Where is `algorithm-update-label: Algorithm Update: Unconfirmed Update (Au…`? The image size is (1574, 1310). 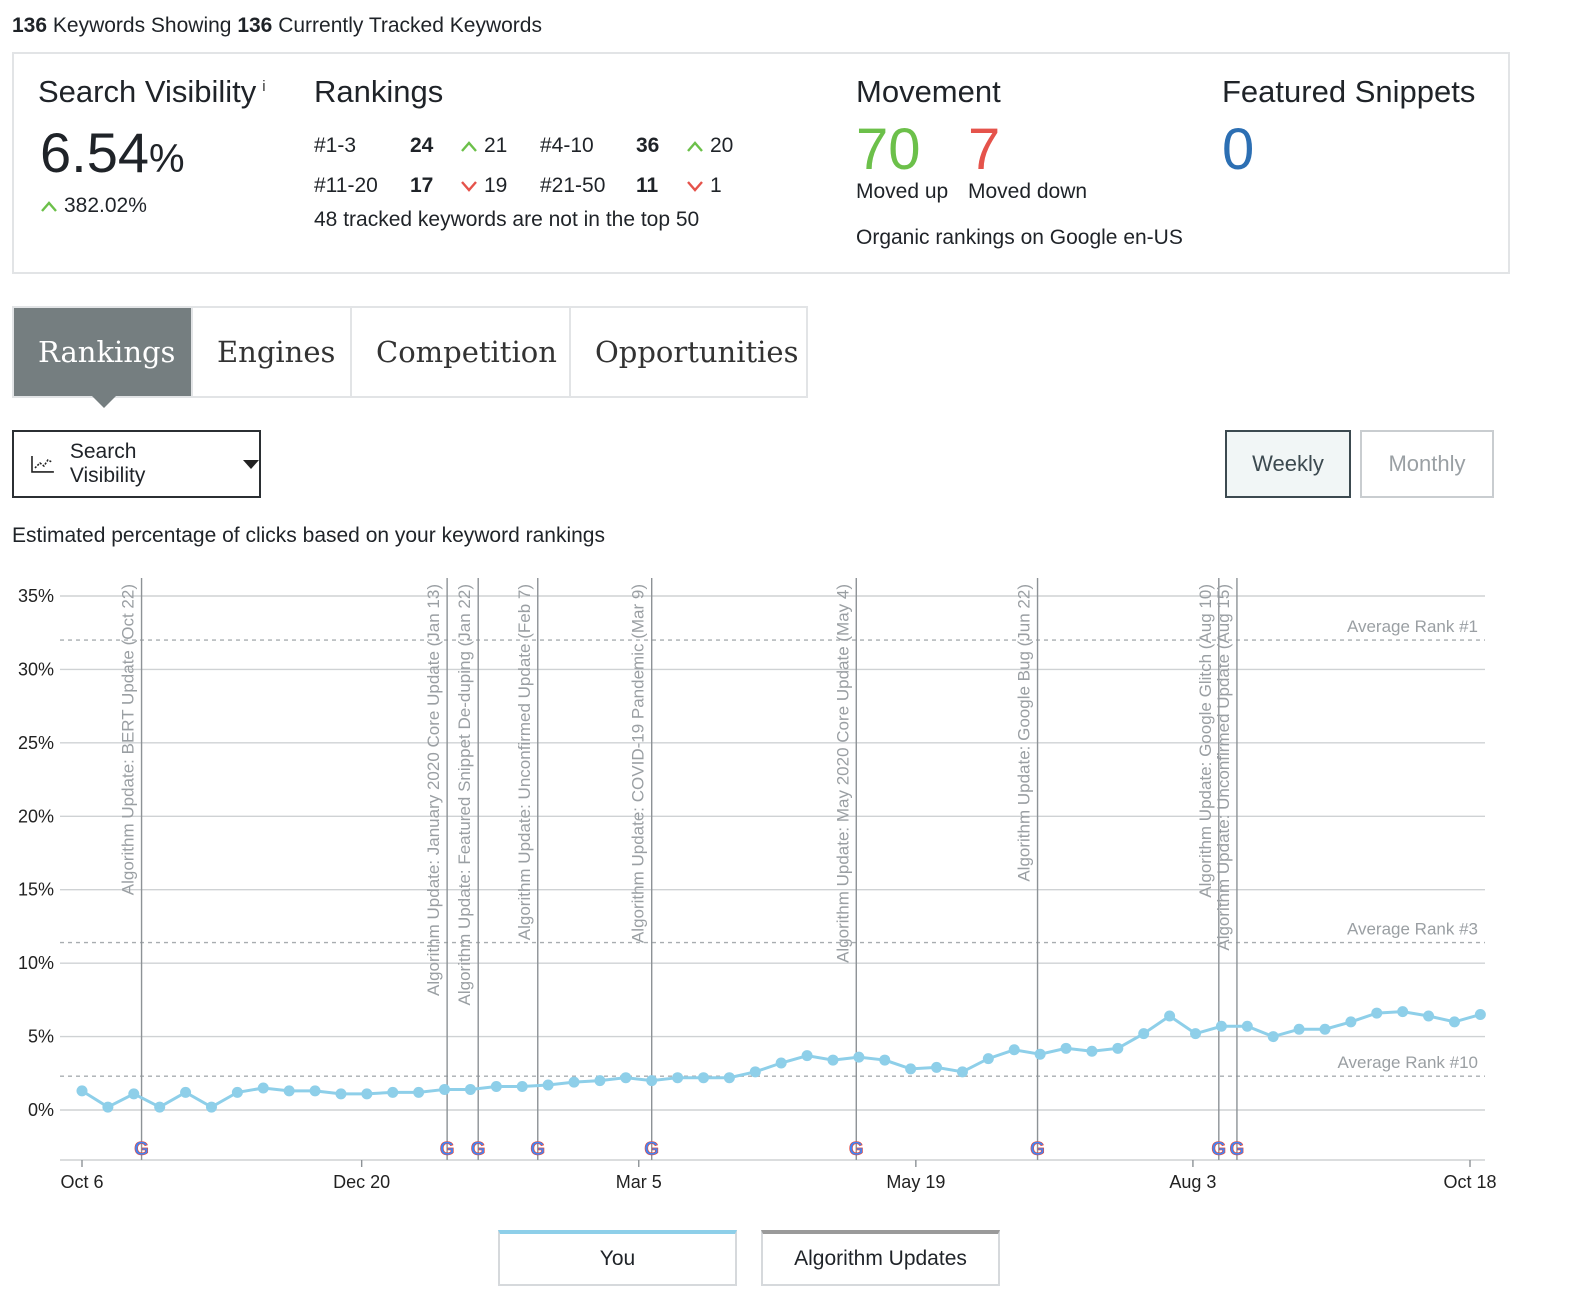
algorithm-update-label: Algorithm Update: Unconfirmed Update (Au… is located at coordinates (1223, 767).